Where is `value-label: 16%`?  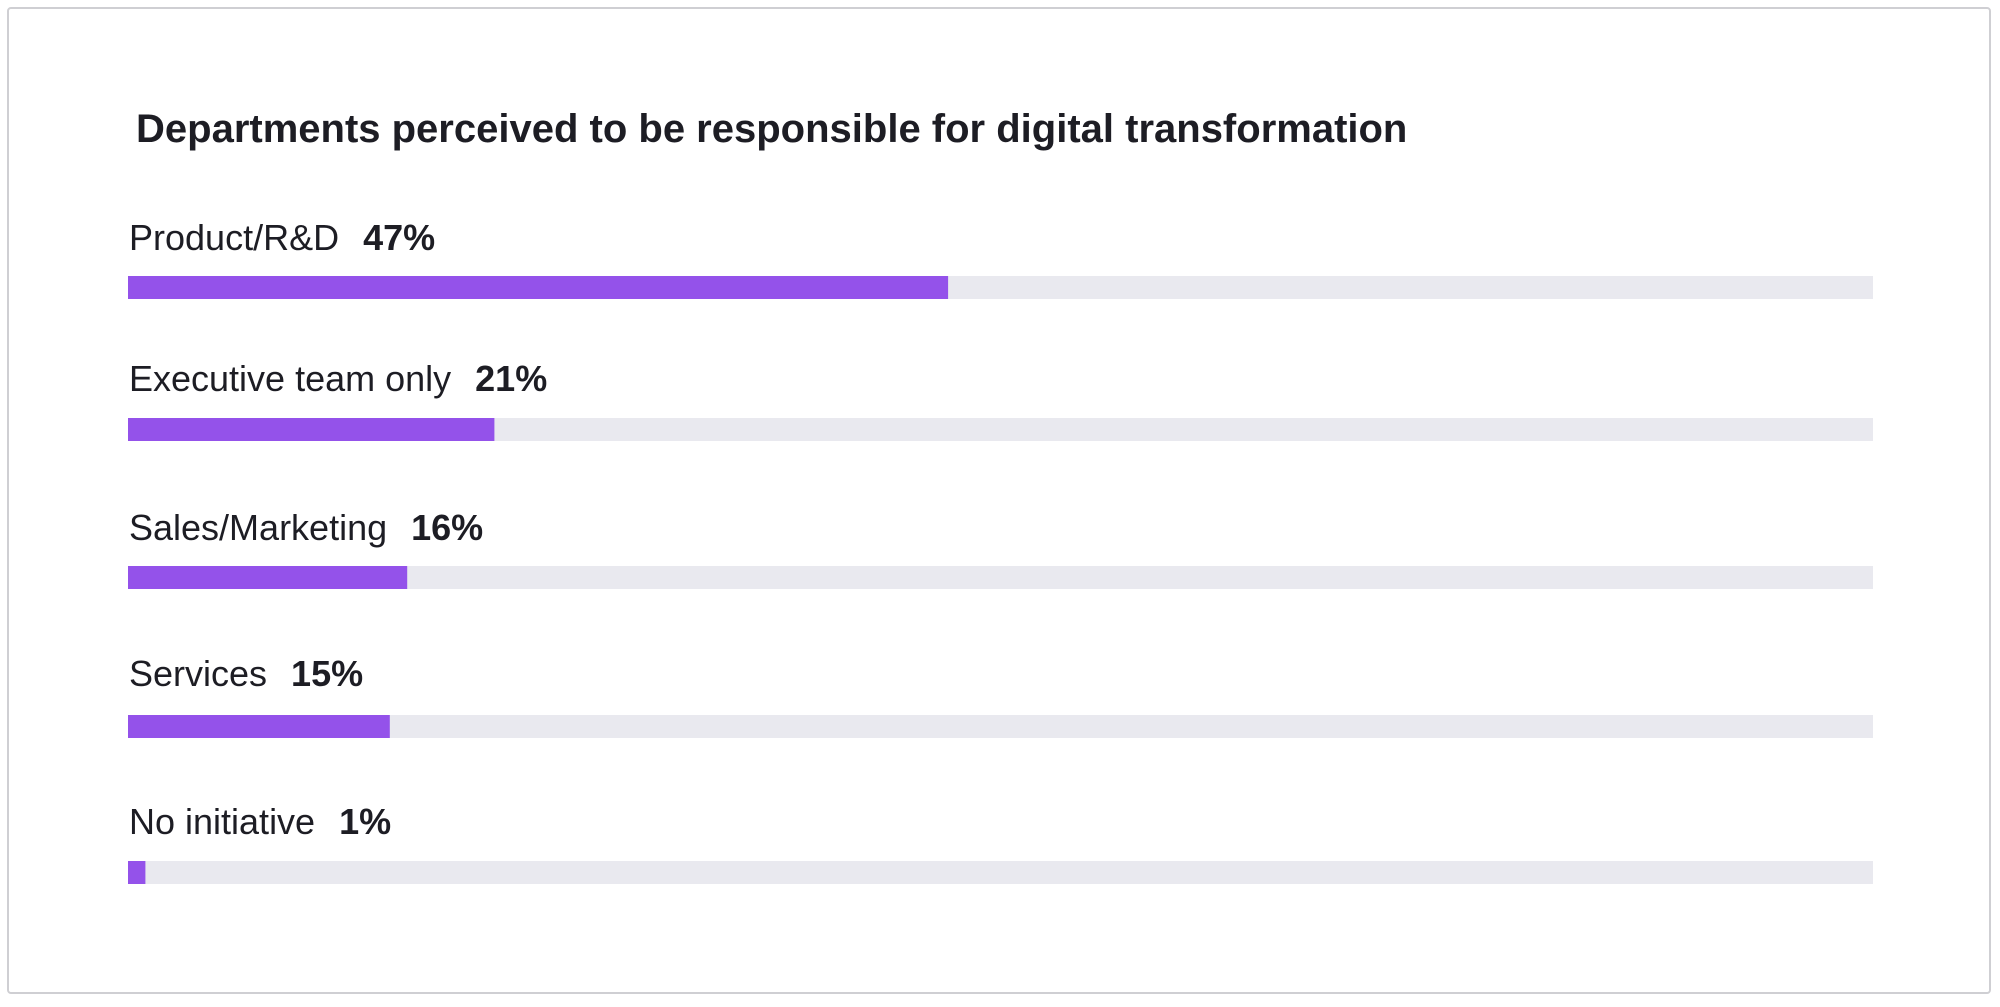
value-label: 16% is located at coordinates (447, 527).